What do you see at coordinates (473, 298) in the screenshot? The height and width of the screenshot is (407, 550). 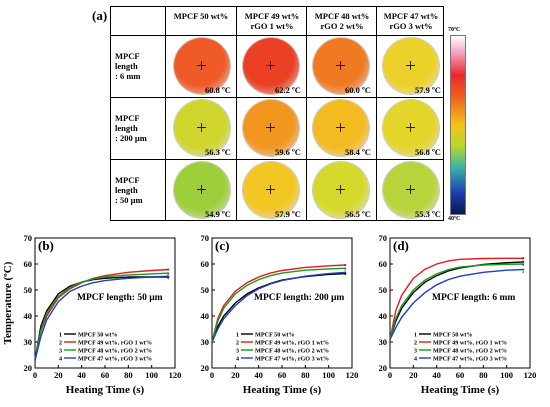 I see `annotation-label: MPCF length: 6 mm` at bounding box center [473, 298].